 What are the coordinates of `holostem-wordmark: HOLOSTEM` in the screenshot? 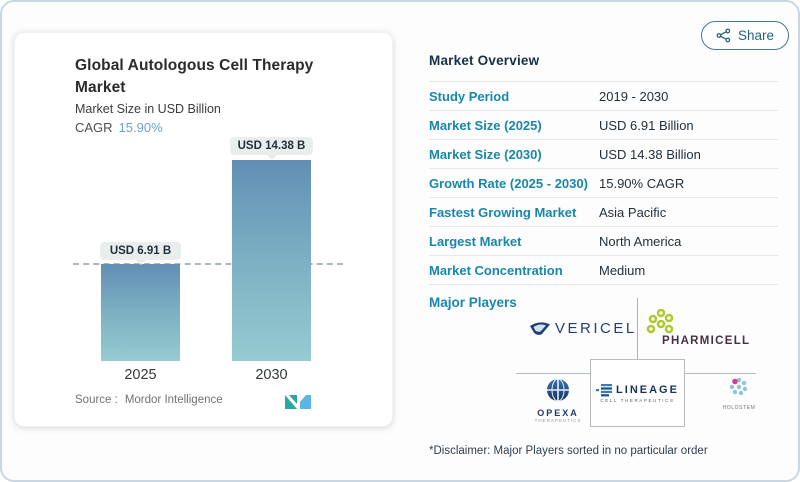 It's located at (739, 408).